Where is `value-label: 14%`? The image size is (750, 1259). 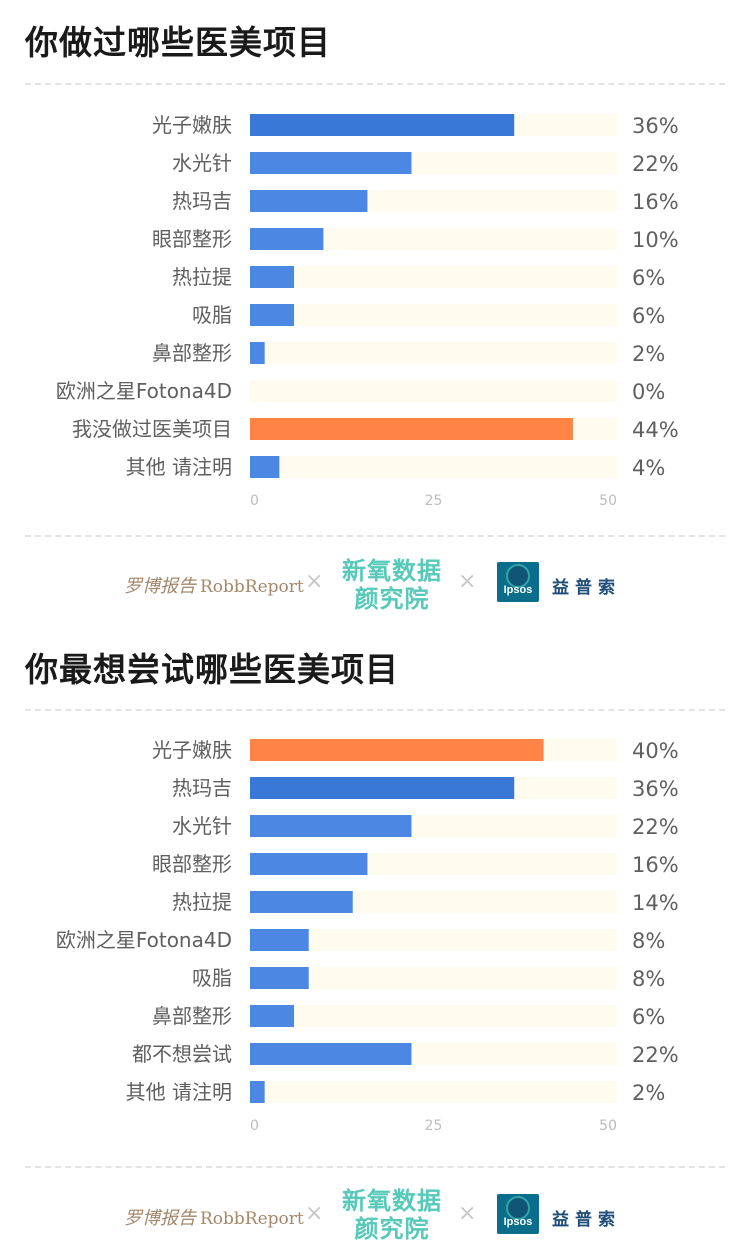
value-label: 14% is located at coordinates (655, 903).